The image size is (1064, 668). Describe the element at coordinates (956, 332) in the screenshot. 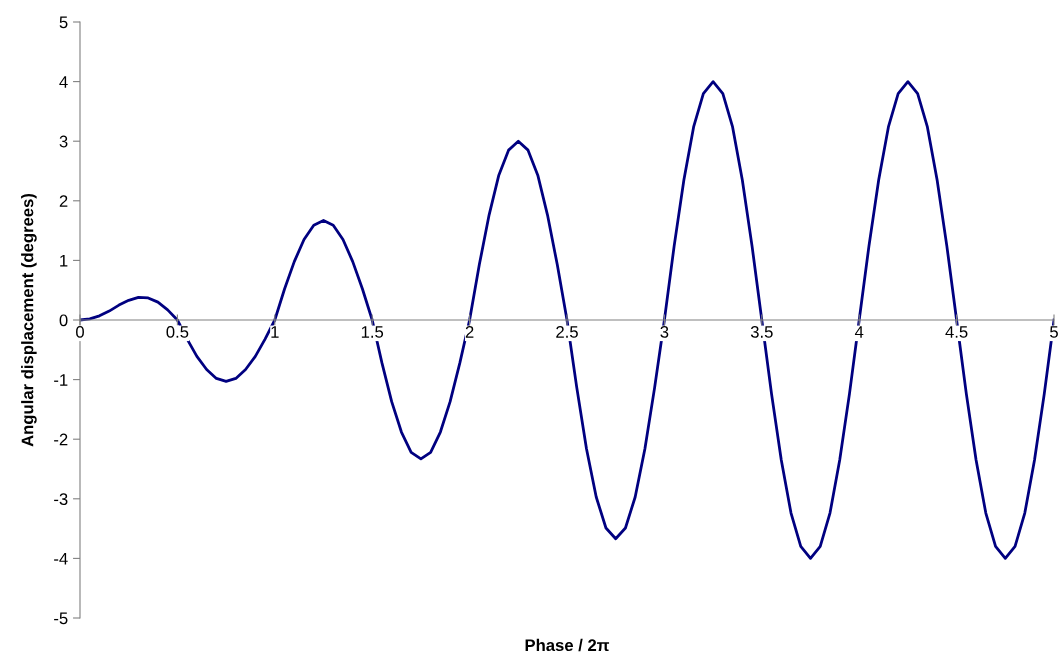

I see `x-tick-label: 4.5` at that location.